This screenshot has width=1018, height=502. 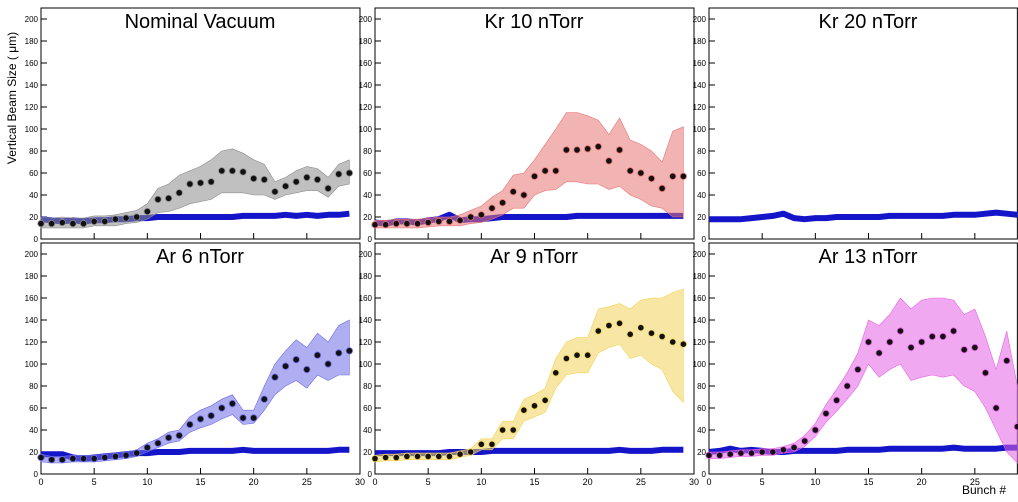 What do you see at coordinates (863, 216) in the screenshot?
I see `baseline-line` at bounding box center [863, 216].